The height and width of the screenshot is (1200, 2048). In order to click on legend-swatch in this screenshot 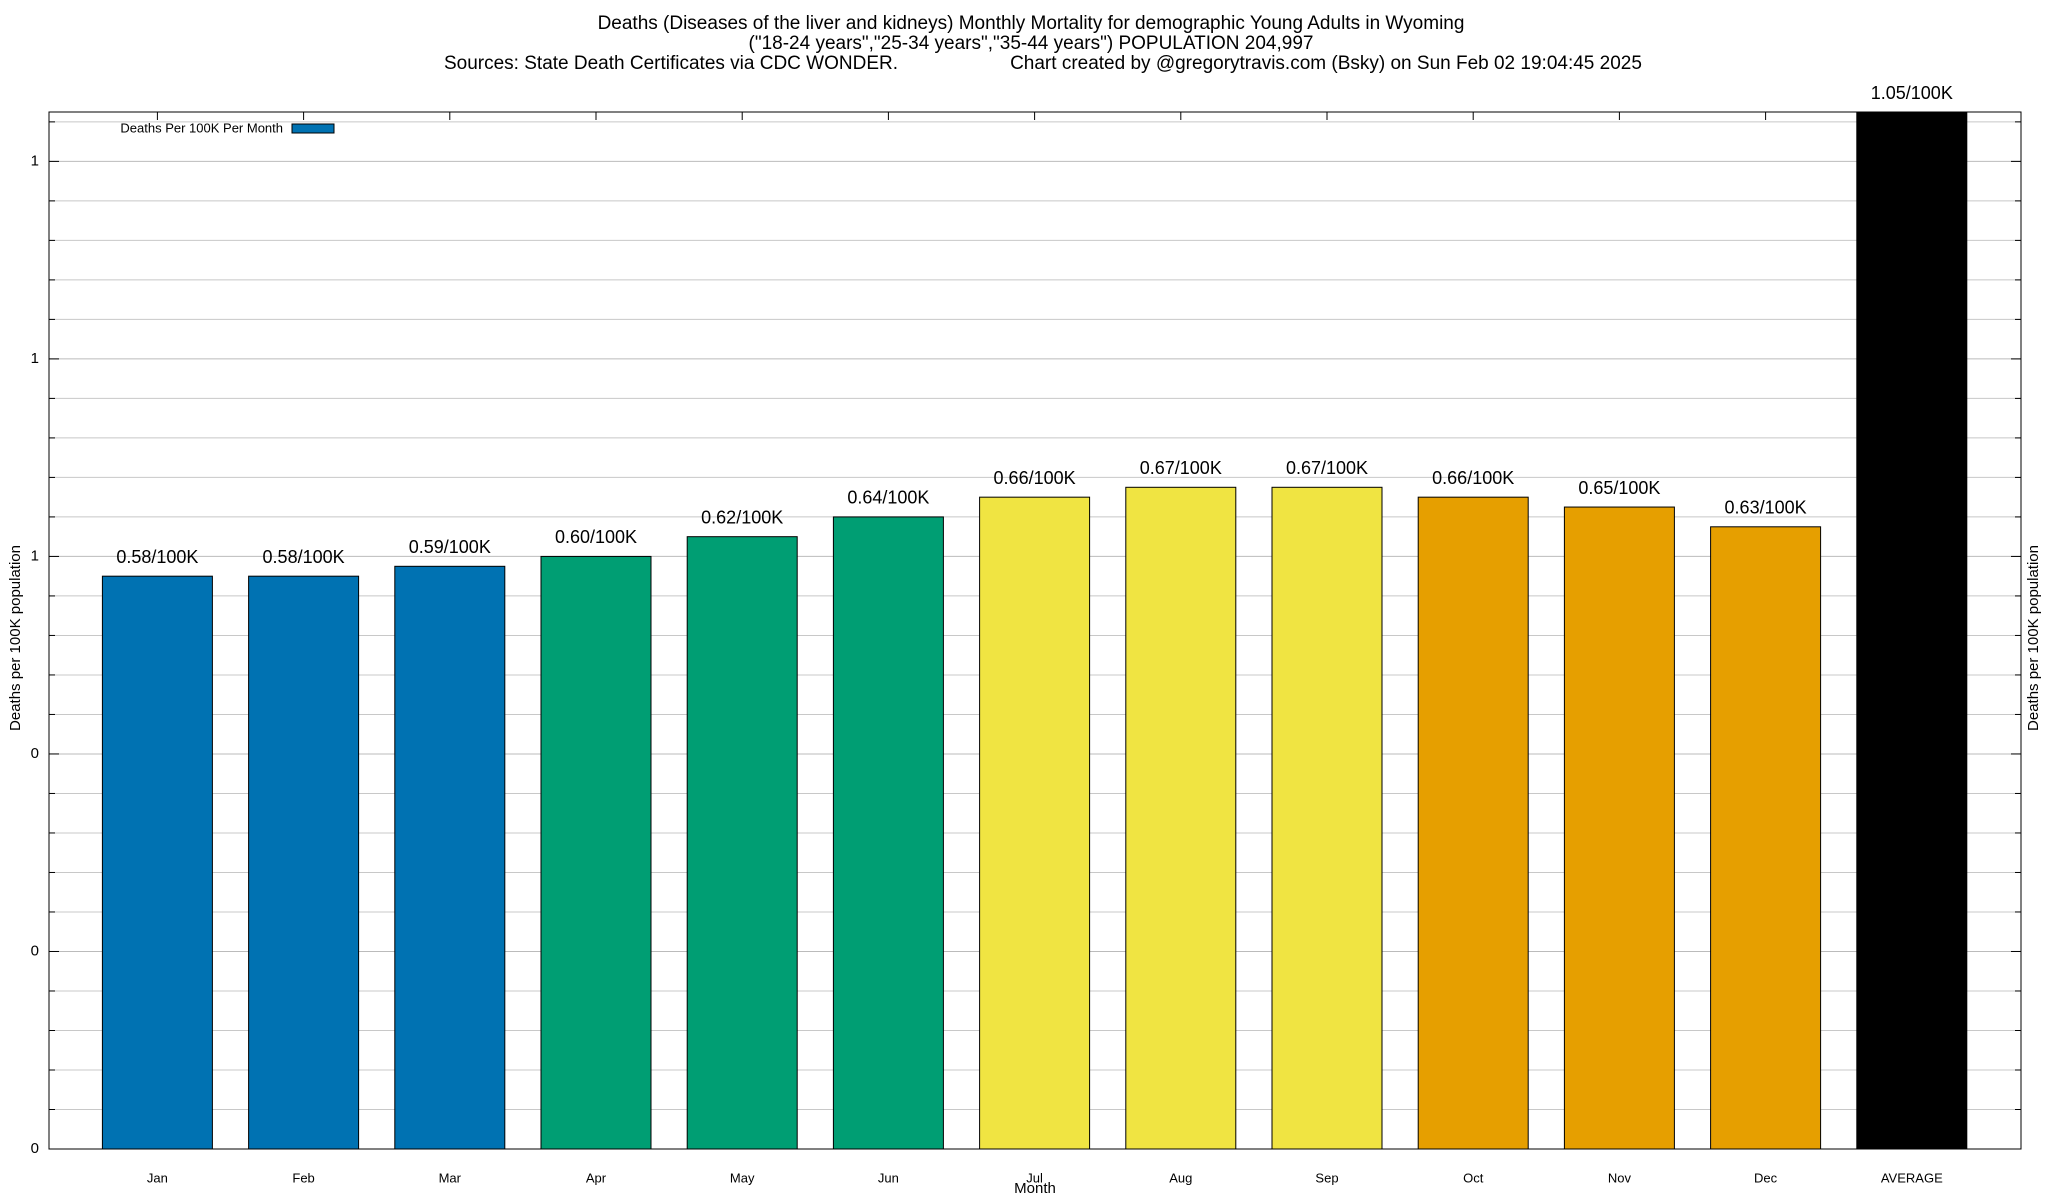, I will do `click(313, 128)`.